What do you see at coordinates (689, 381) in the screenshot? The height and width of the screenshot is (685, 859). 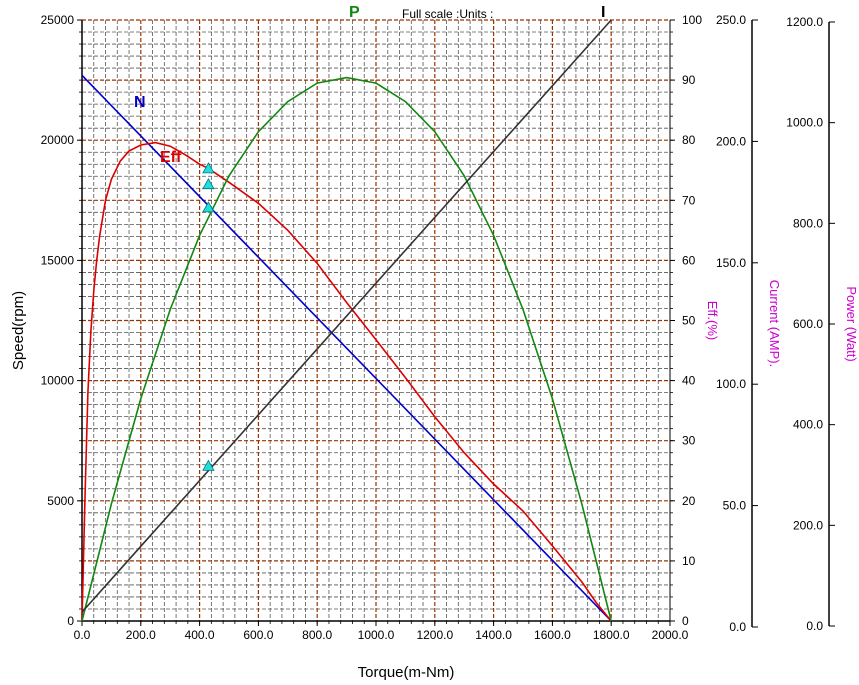 I see `efficiency-tick-label: 40` at bounding box center [689, 381].